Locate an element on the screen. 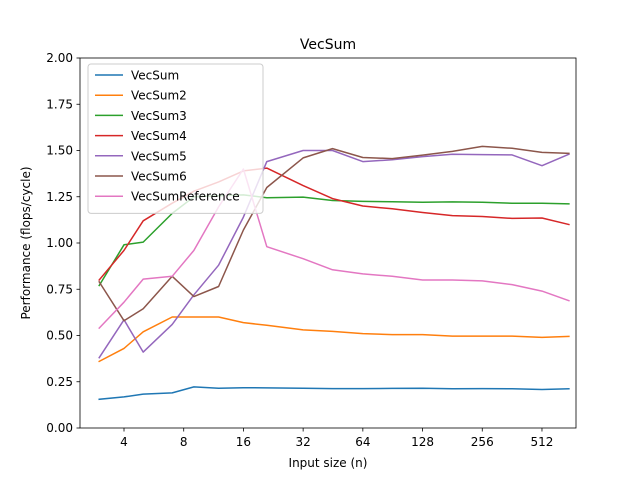 The width and height of the screenshot is (640, 480). series-line-vecsum3 is located at coordinates (334, 240).